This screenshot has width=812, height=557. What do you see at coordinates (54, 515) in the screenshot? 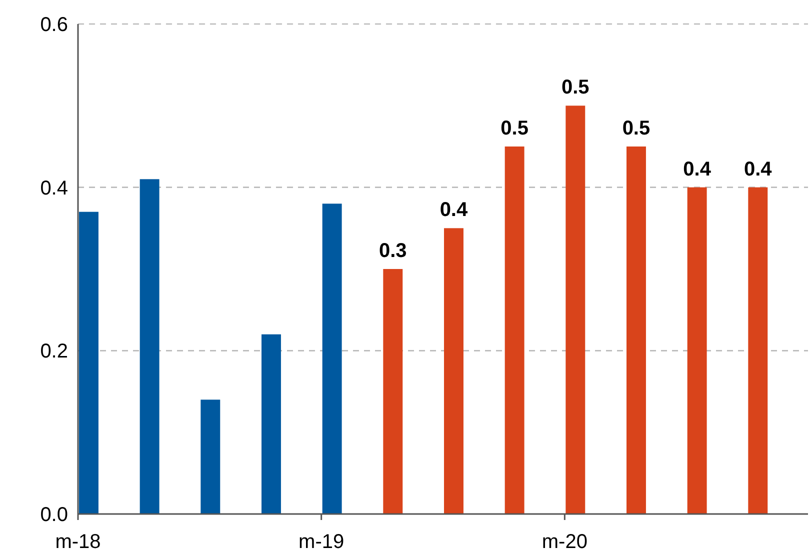
I see `y-tick-label: 0.0` at bounding box center [54, 515].